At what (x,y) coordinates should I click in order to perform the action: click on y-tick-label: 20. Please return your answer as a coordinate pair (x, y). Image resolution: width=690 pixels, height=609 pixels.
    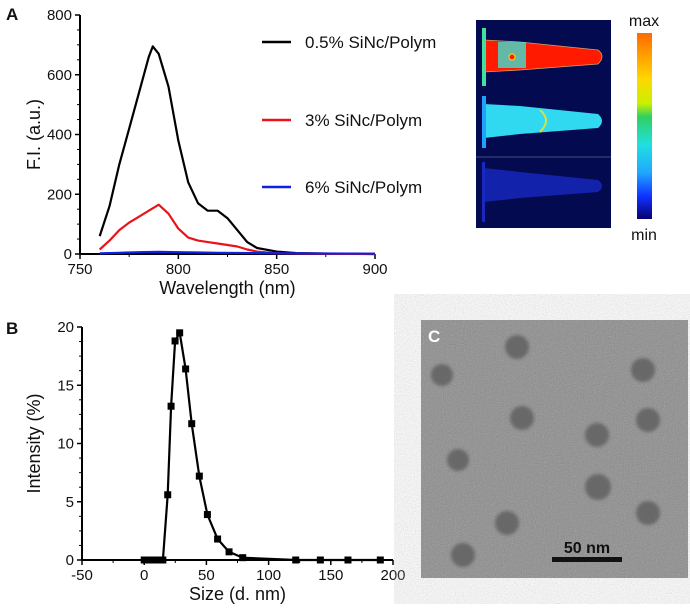
    Looking at the image, I should click on (65, 327).